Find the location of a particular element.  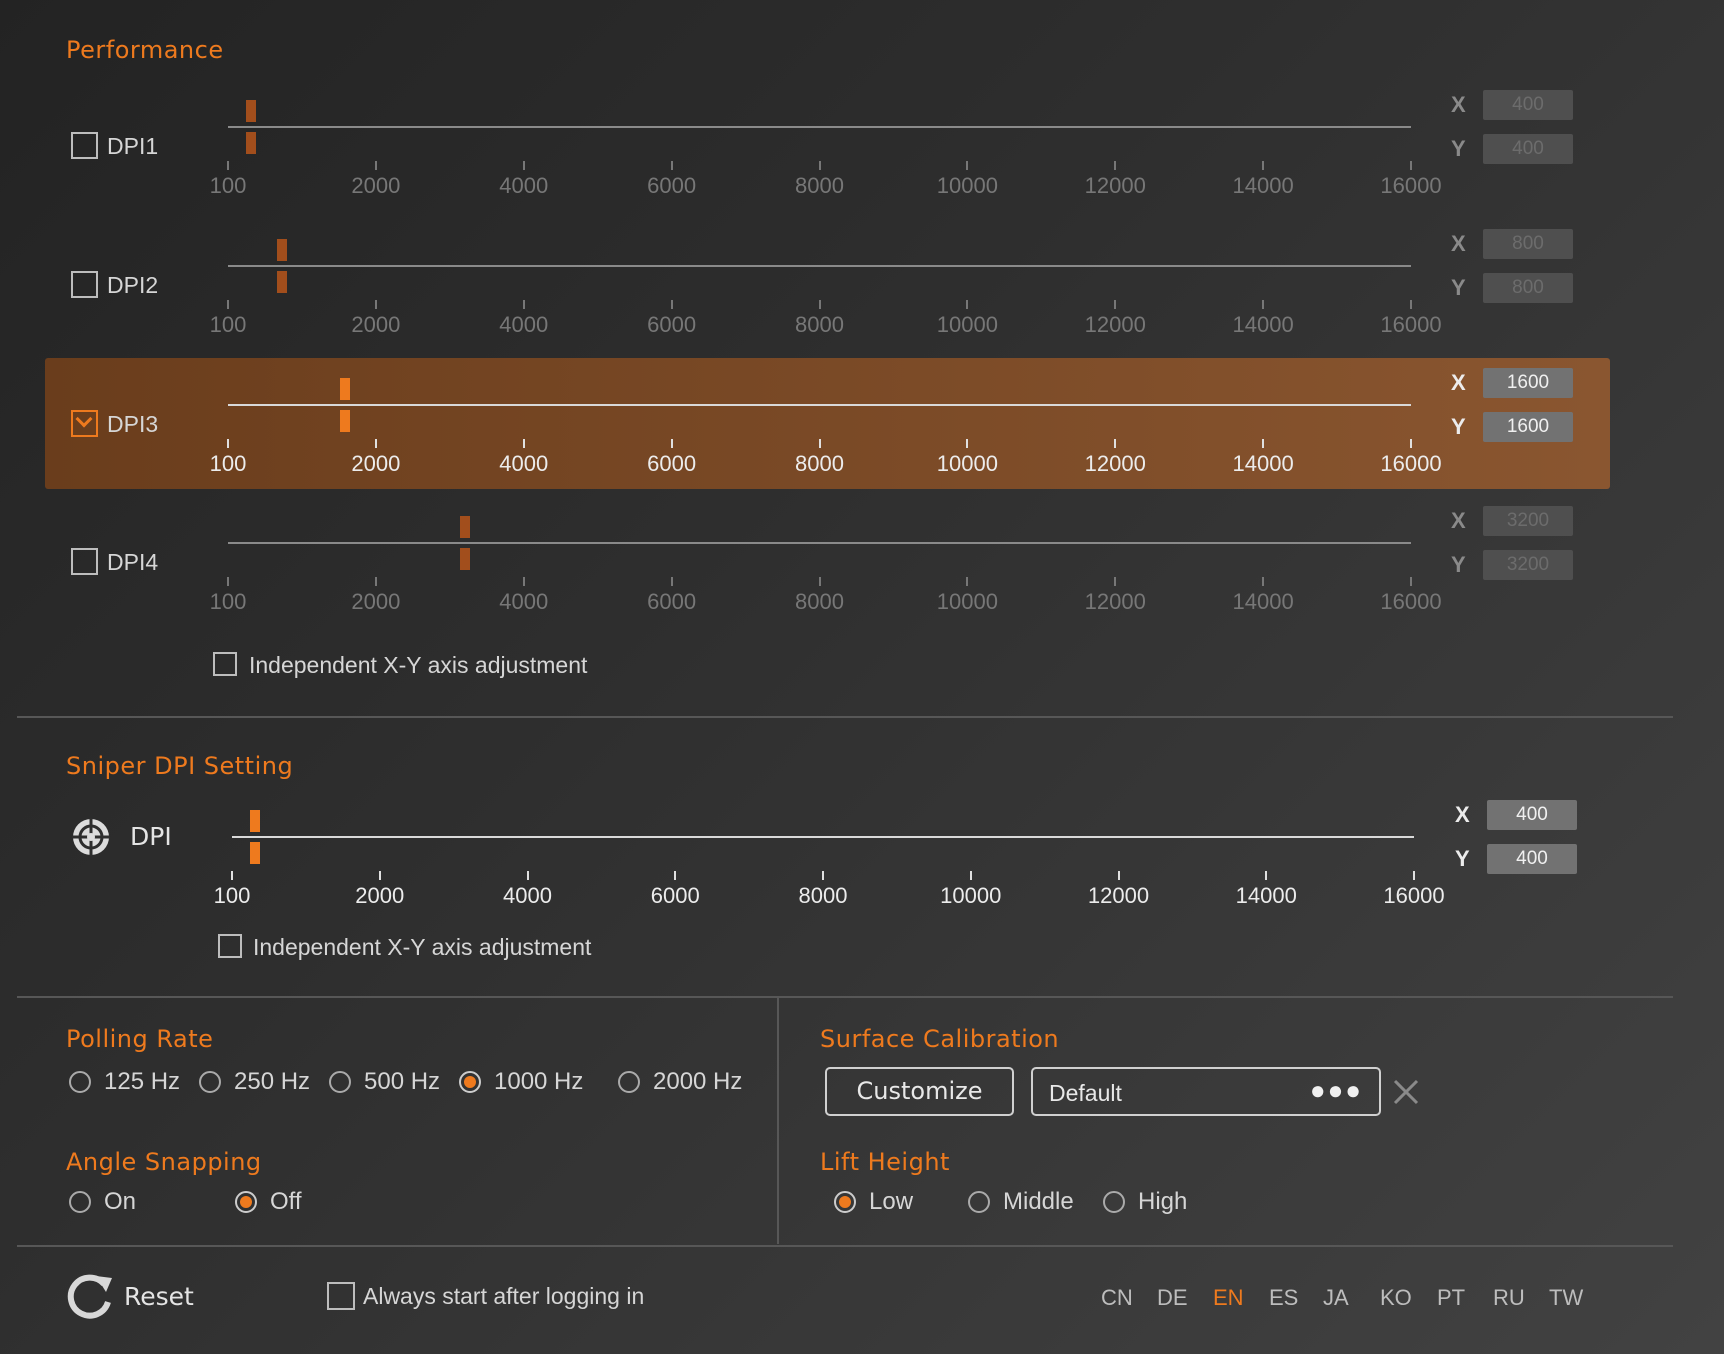

dpi4-x-value-field: 3200 is located at coordinates (1528, 521).